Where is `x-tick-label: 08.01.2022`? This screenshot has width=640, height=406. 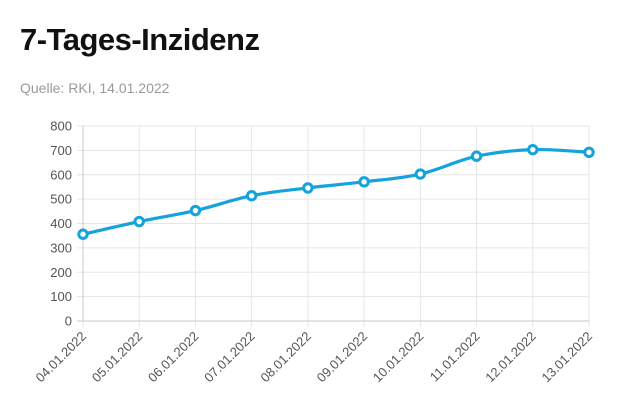
x-tick-label: 08.01.2022 is located at coordinates (285, 357).